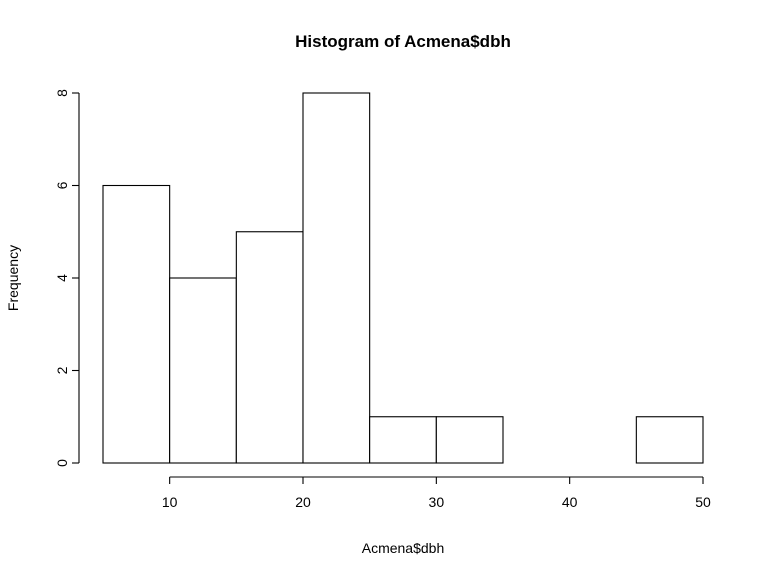  What do you see at coordinates (13, 278) in the screenshot?
I see `y-axis-label: Frequency` at bounding box center [13, 278].